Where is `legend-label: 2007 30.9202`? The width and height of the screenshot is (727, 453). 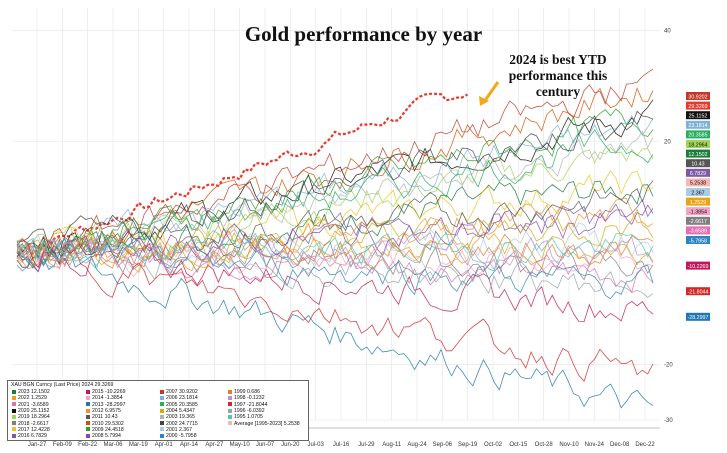
legend-label: 2007 30.9202 is located at coordinates (182, 392).